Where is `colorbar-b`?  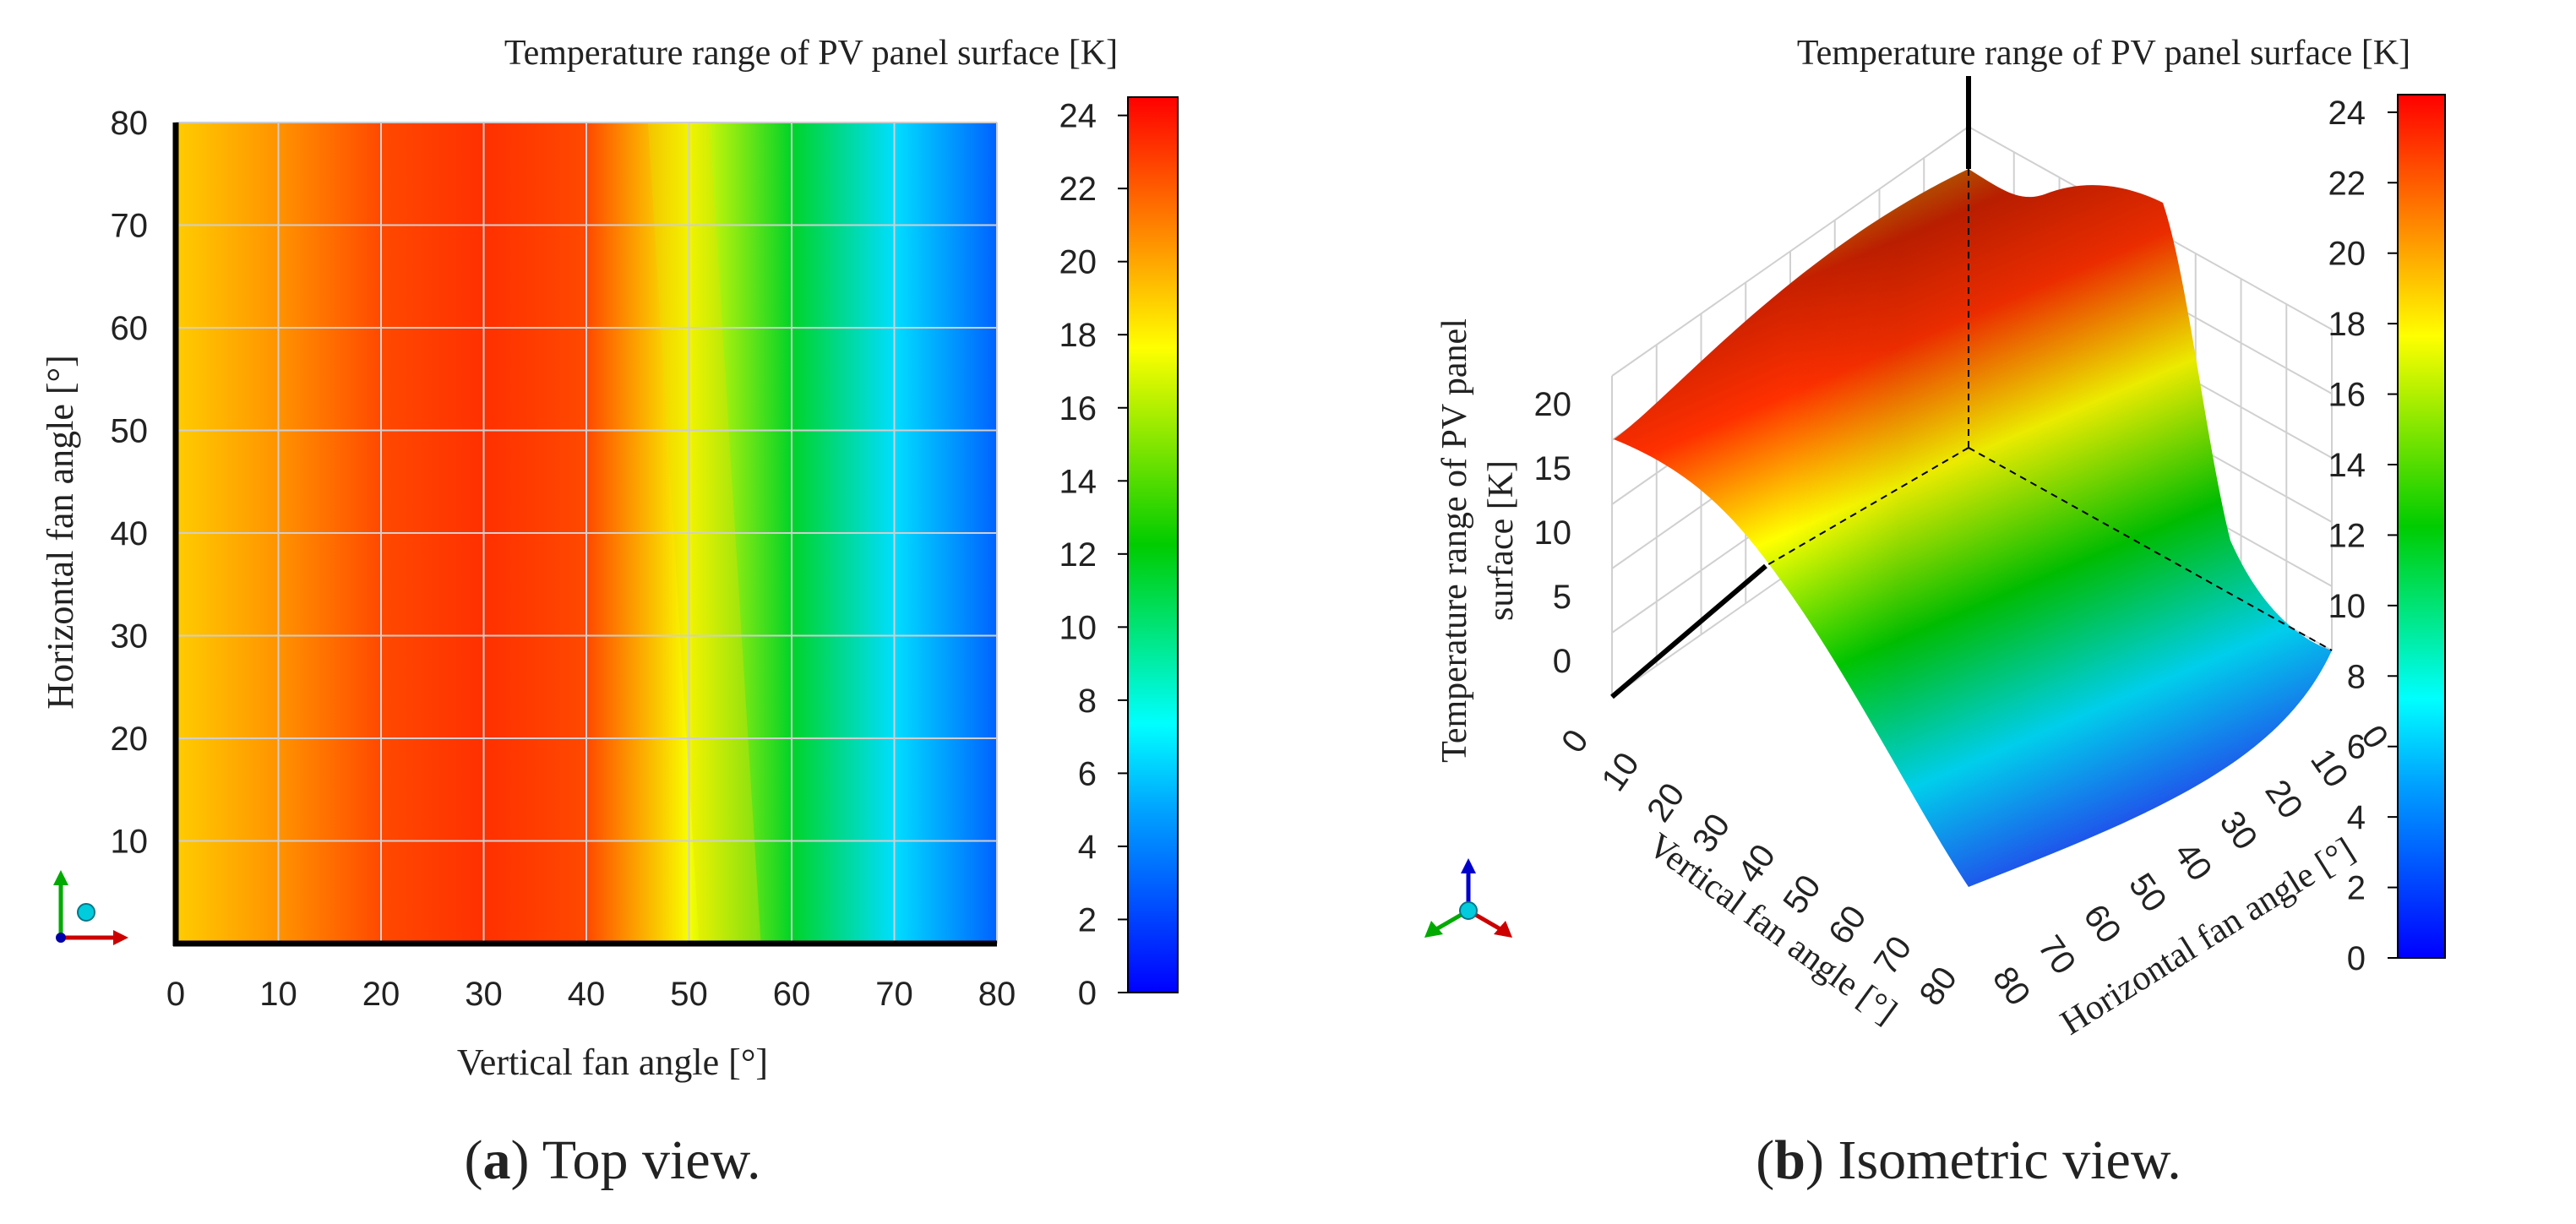
colorbar-b is located at coordinates (2421, 526).